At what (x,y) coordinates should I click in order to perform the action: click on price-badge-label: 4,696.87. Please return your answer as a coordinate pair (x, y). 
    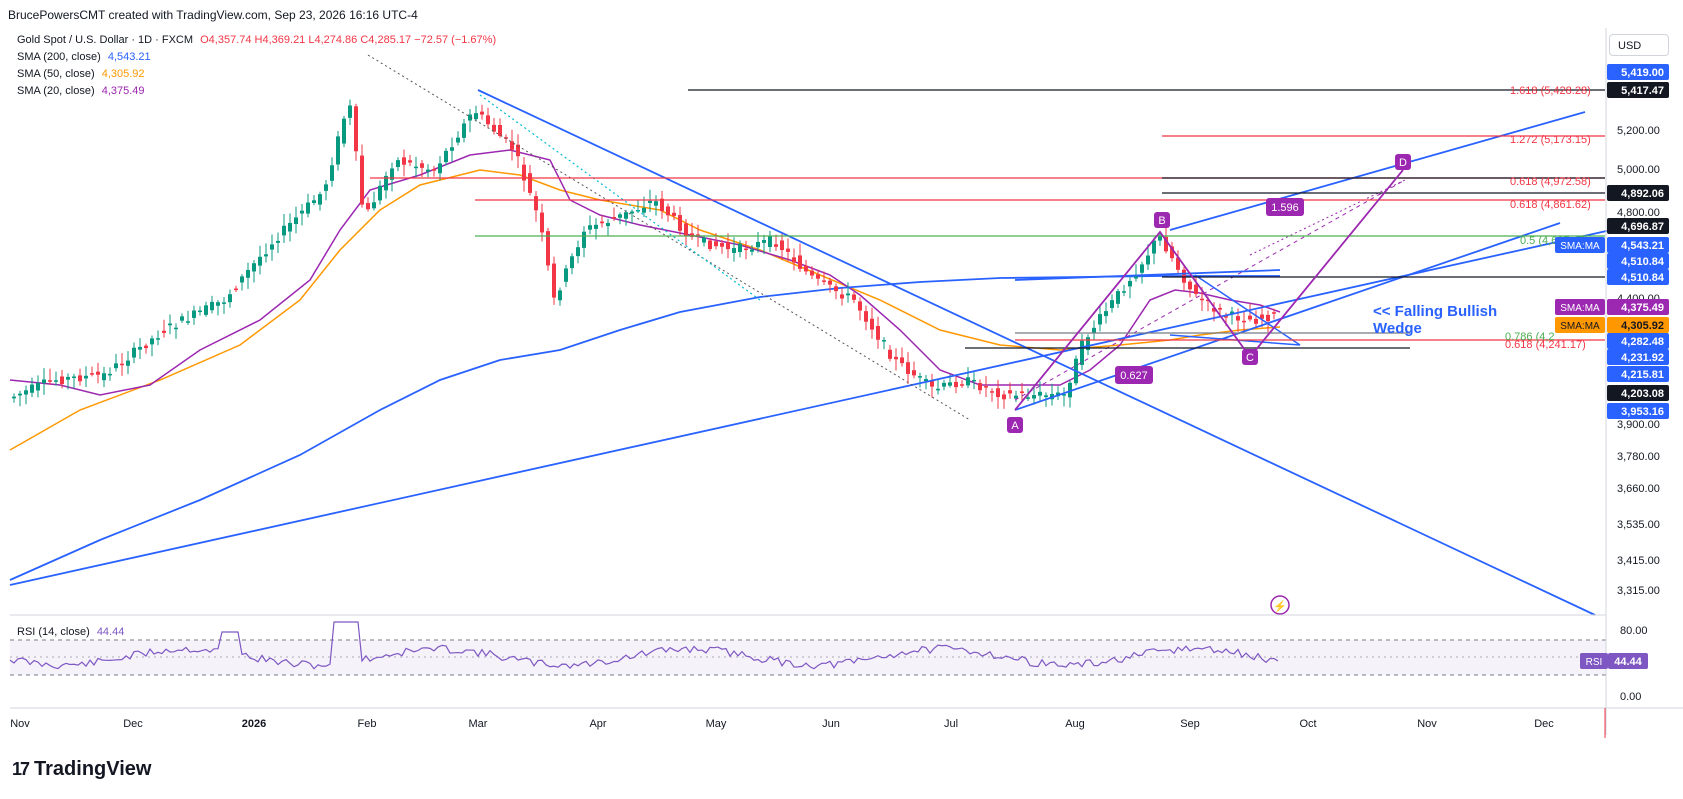
    Looking at the image, I should click on (1642, 227).